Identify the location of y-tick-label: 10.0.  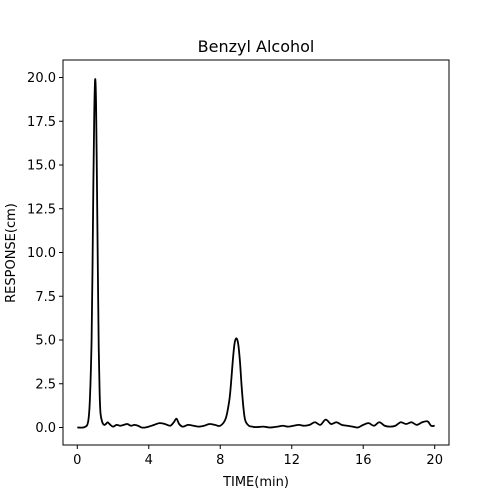
(41, 253).